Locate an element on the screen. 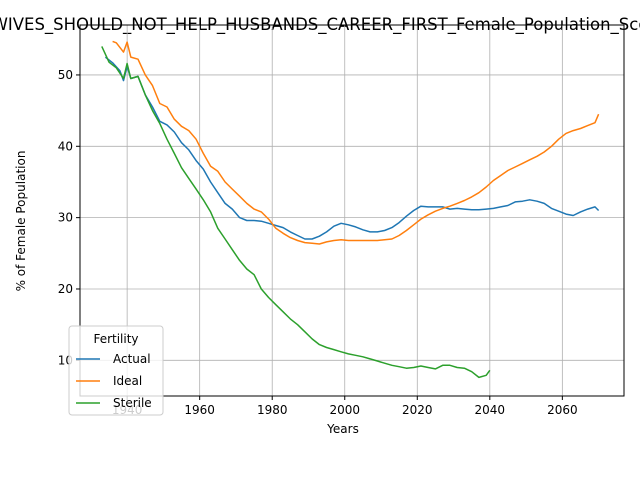 This screenshot has width=640, height=480. y-tick-label: 50 is located at coordinates (65, 75).